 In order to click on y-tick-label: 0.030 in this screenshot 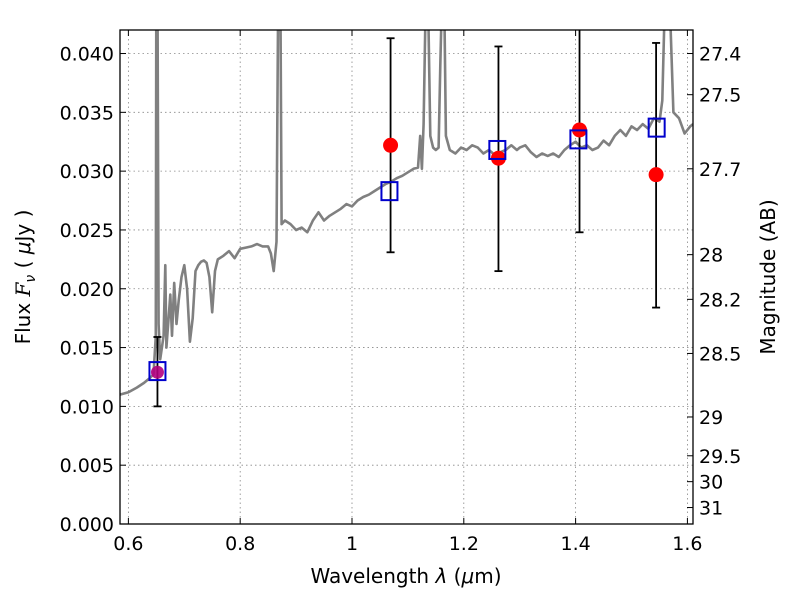, I will do `click(87, 172)`.